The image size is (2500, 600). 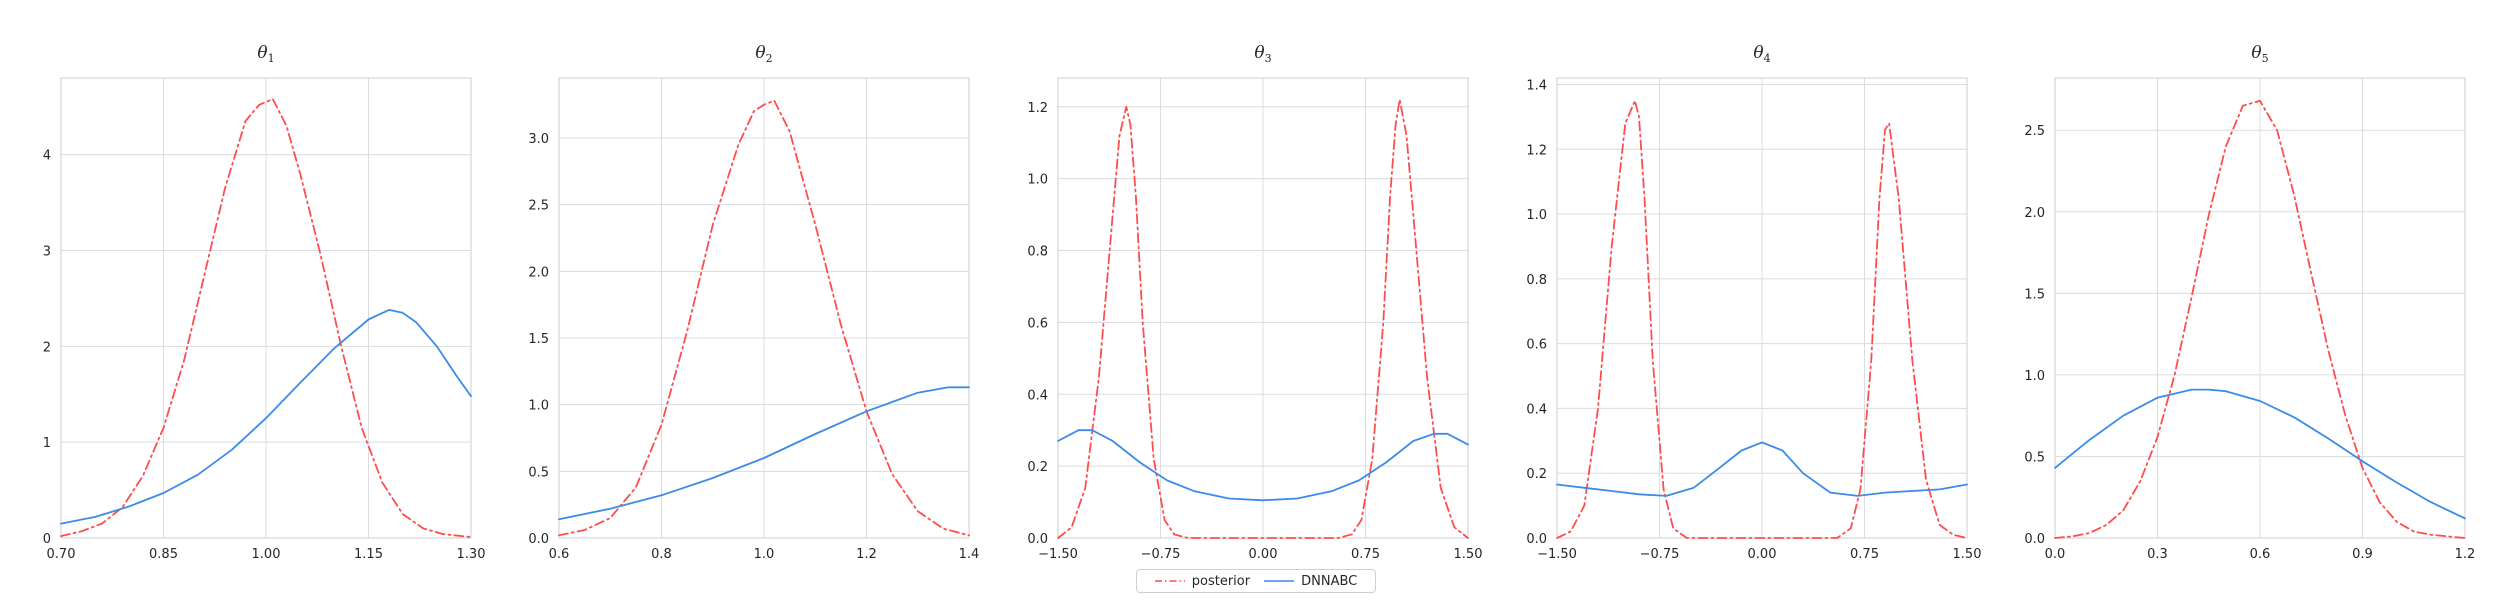 I want to click on panel-title: θ3, so click(x=1262, y=54).